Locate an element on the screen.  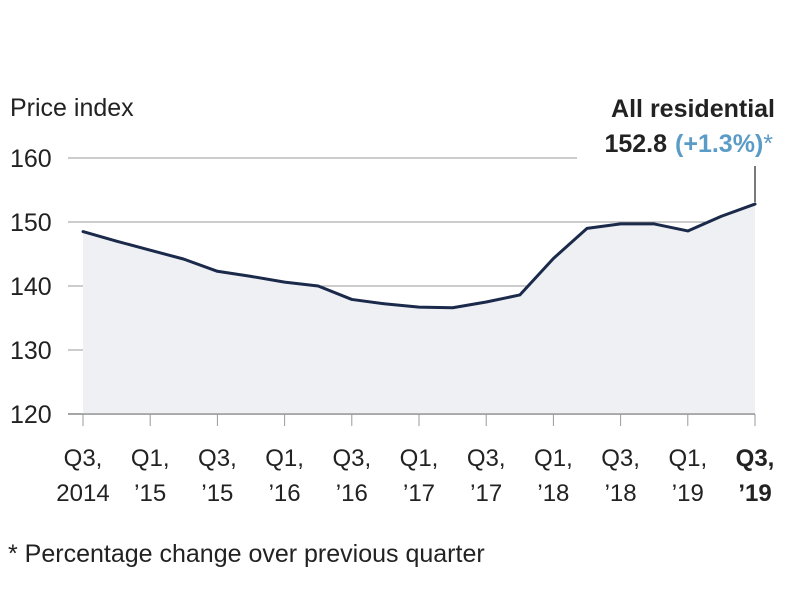
y-tick-label-140: 140 is located at coordinates (31, 287).